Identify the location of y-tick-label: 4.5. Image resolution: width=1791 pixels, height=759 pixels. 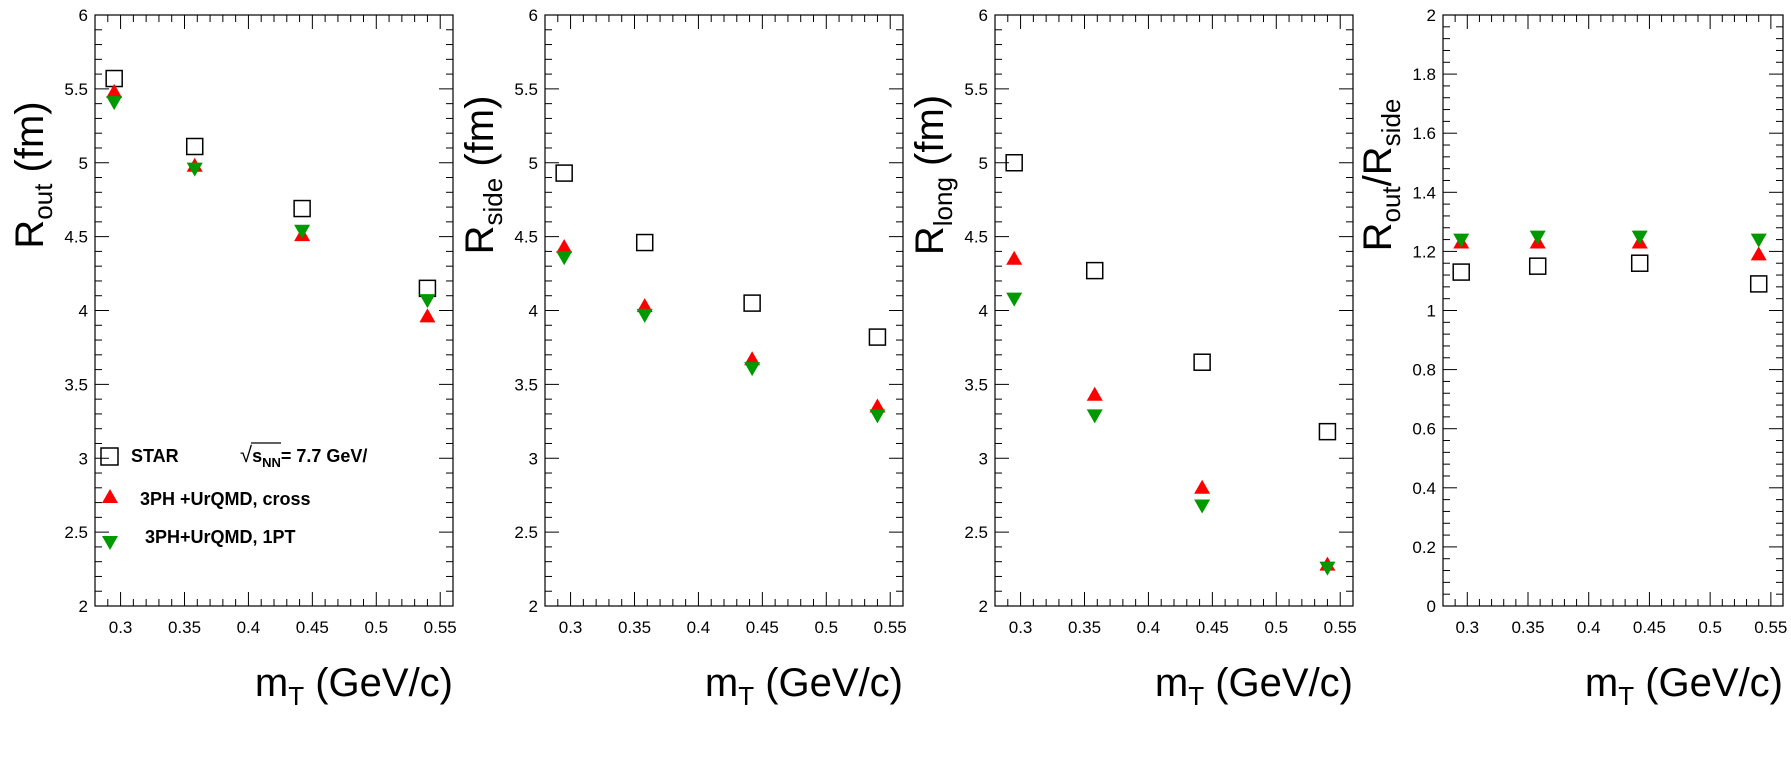
(976, 237).